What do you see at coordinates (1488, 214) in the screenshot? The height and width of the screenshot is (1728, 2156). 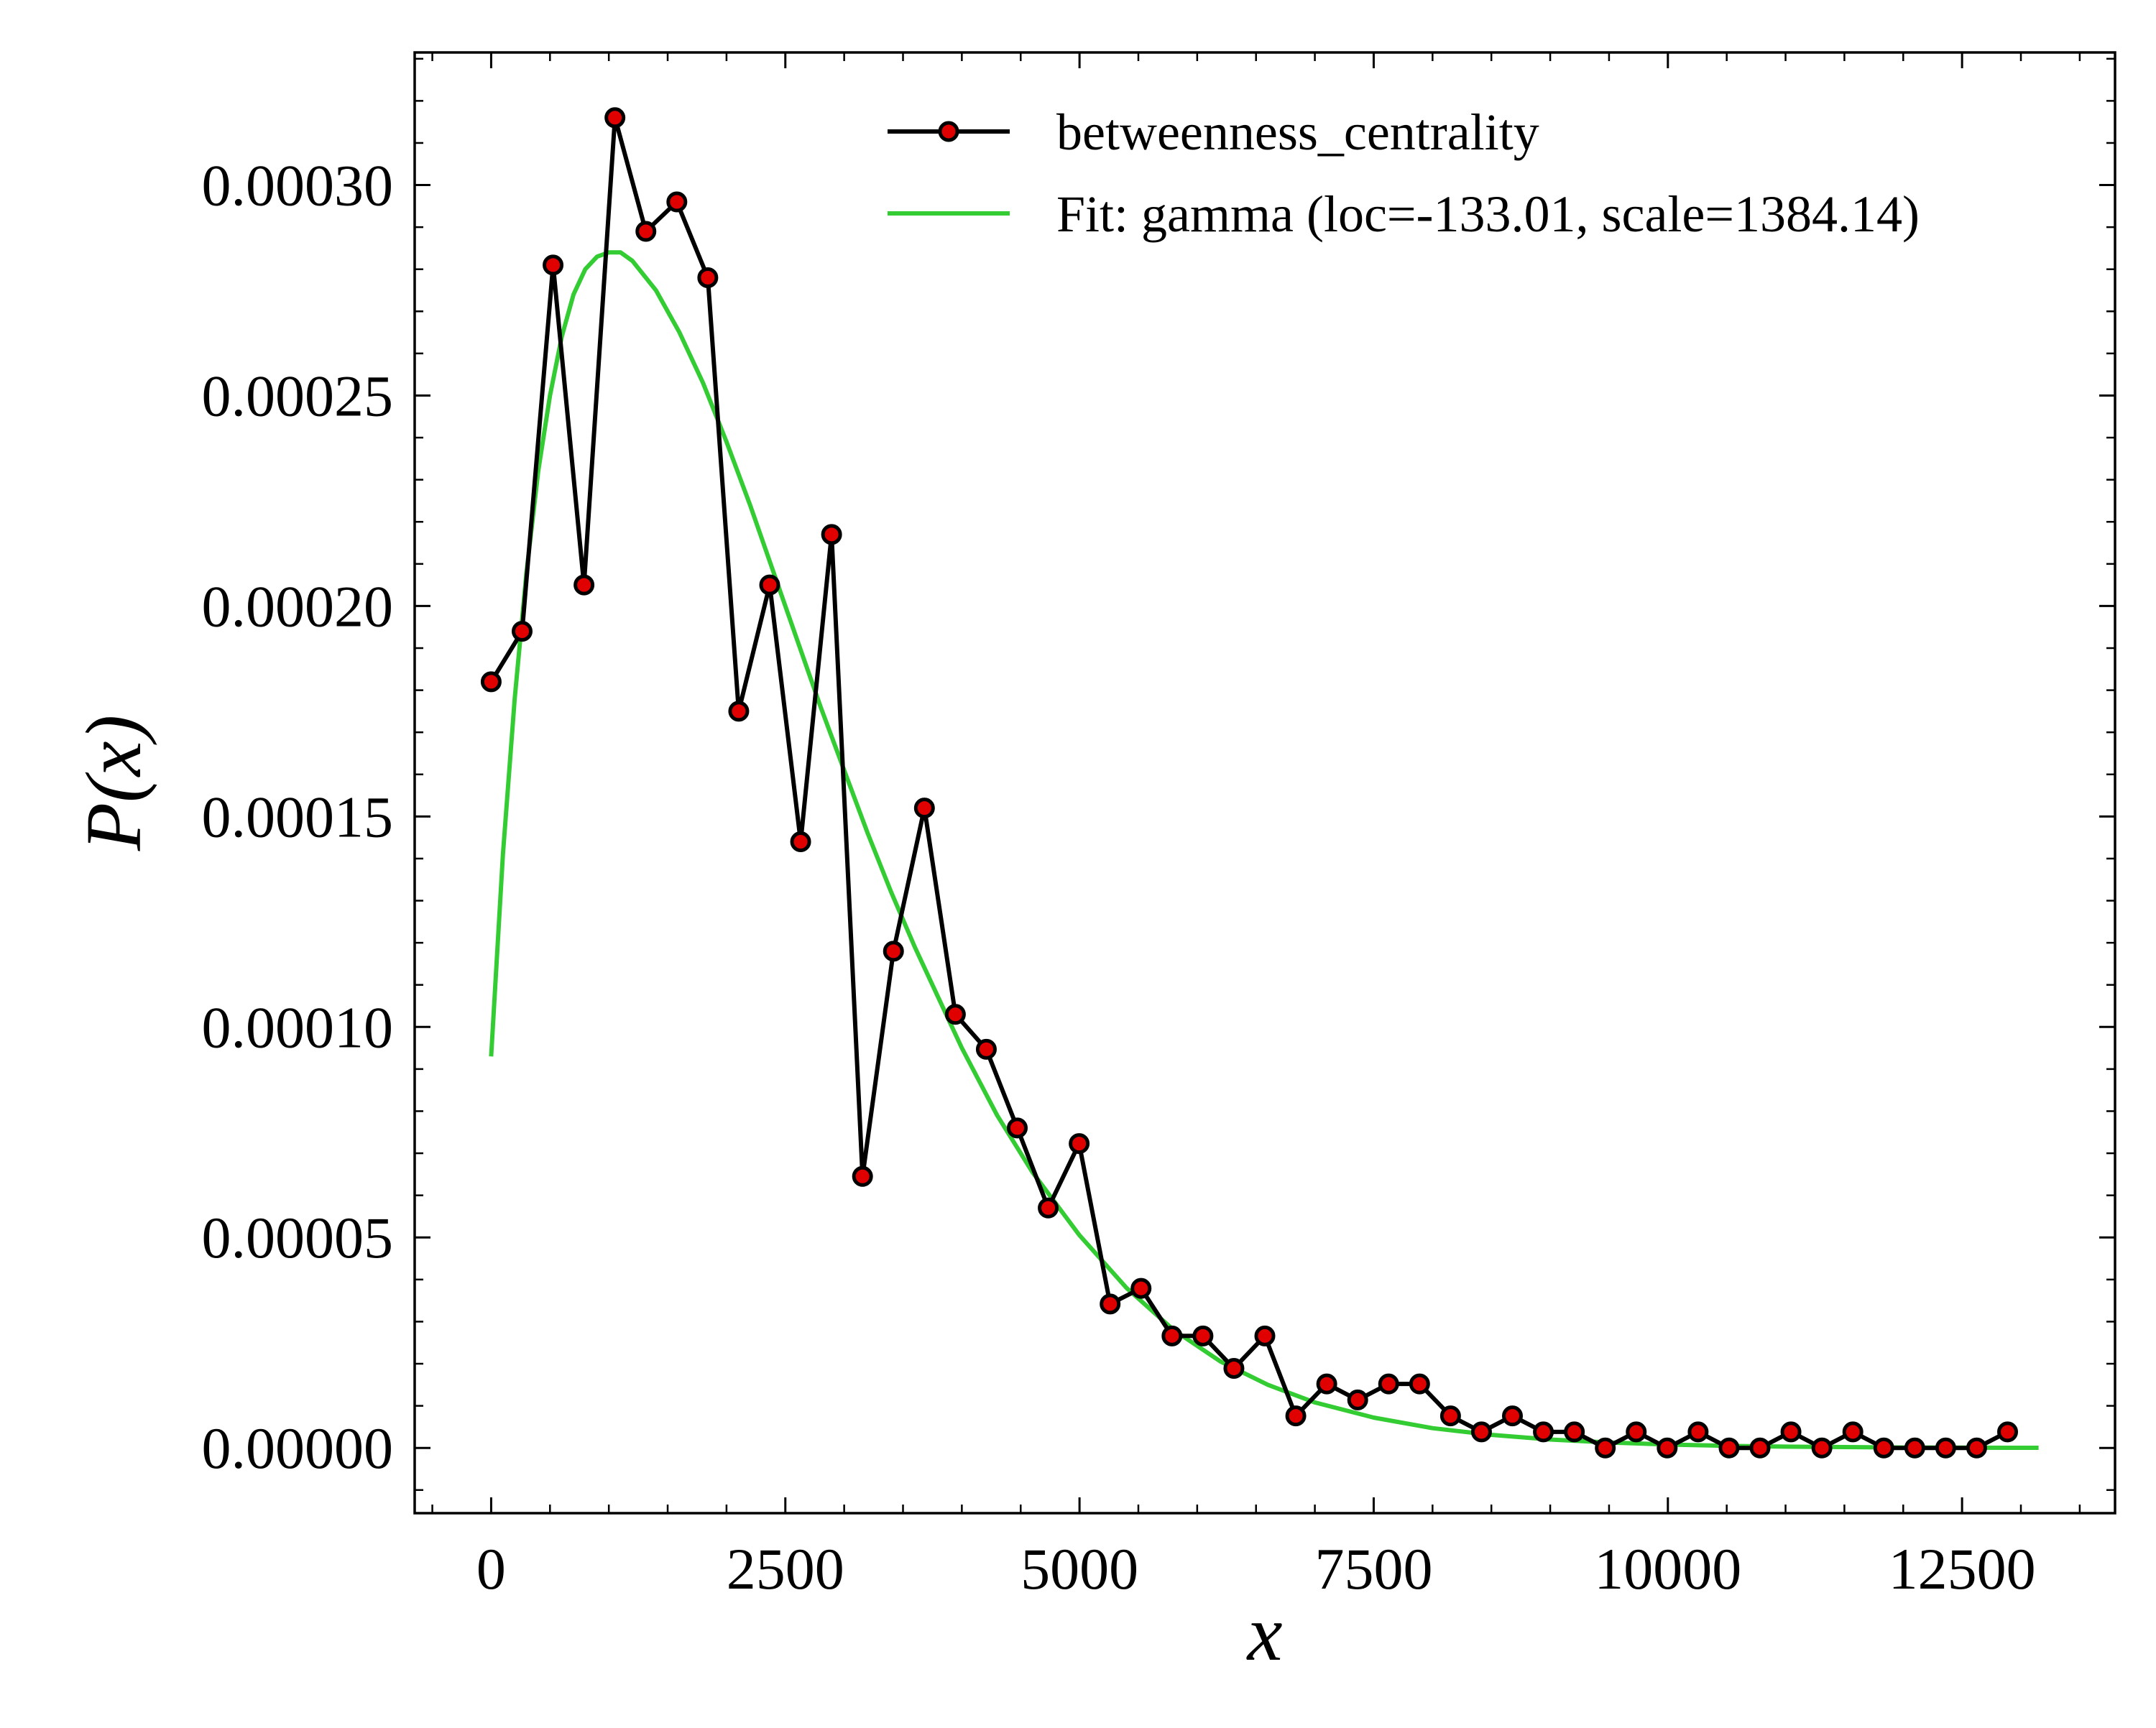 I see `legend-label-fit: Fit: gamma (loc=-133.01, scale=1384.14)` at bounding box center [1488, 214].